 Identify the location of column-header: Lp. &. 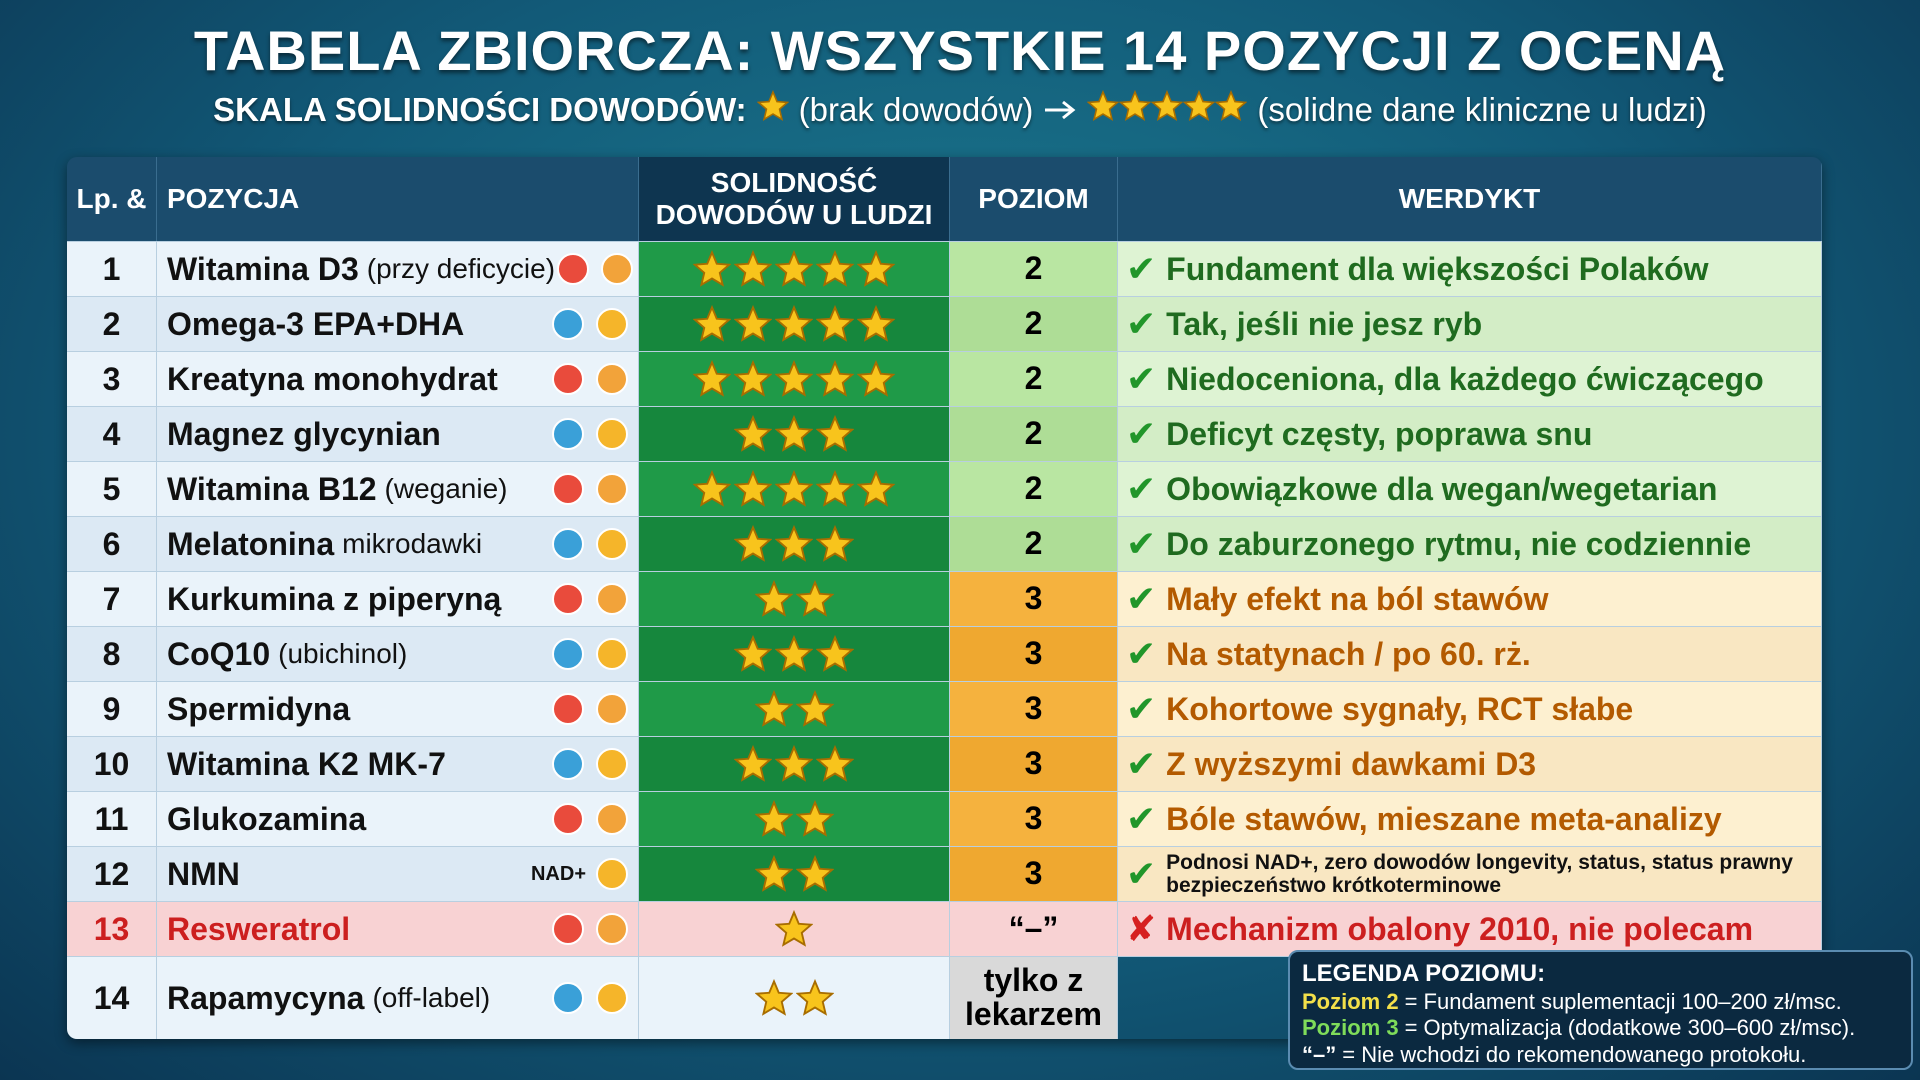
(112, 199).